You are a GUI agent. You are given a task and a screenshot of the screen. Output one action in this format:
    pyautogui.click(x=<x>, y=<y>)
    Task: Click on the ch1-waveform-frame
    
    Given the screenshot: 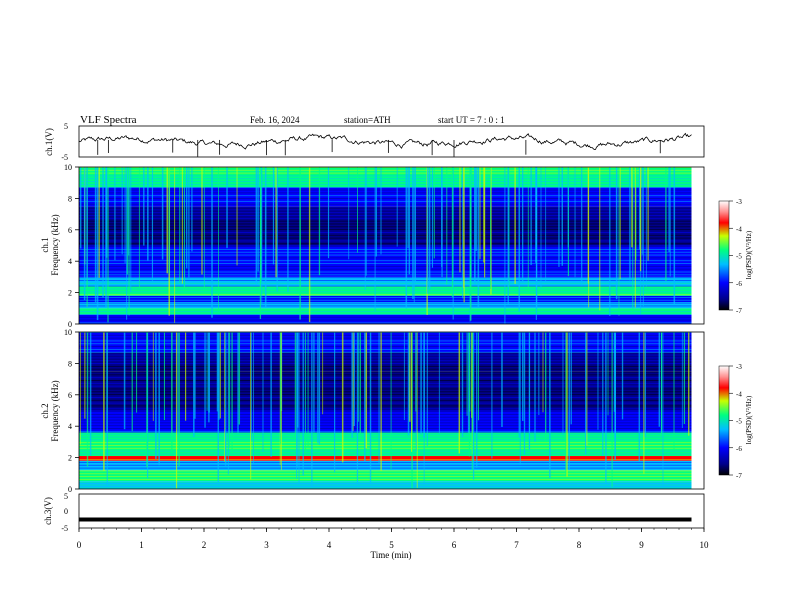 What is the action you would take?
    pyautogui.click(x=391, y=141)
    